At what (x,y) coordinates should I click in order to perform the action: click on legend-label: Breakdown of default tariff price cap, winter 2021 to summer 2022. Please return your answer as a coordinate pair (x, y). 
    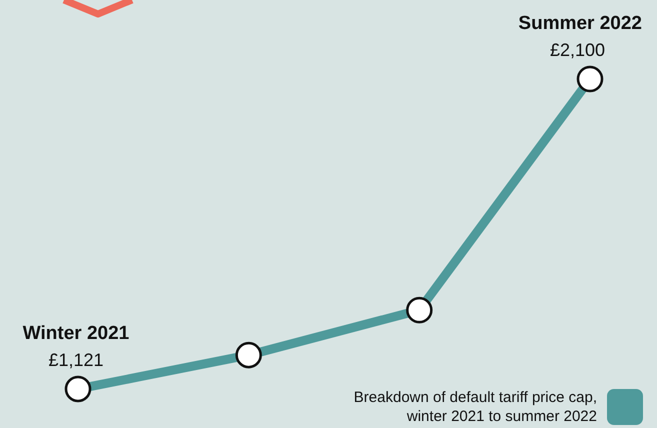
    Looking at the image, I should click on (474, 407).